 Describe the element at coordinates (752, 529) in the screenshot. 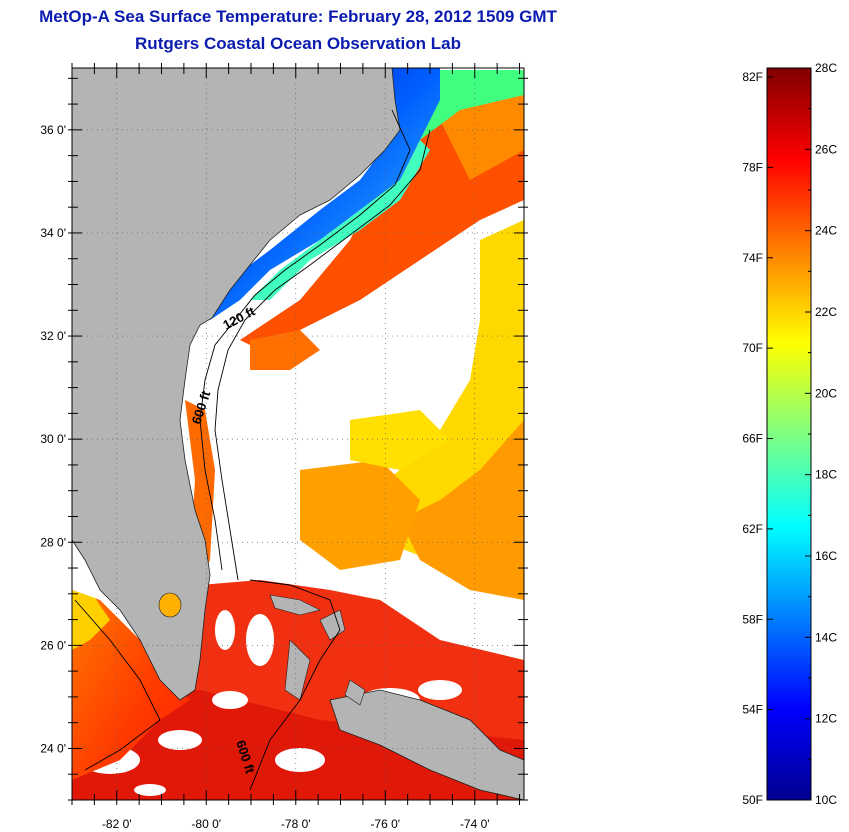

I see `colorbar-f-label: 62F` at that location.